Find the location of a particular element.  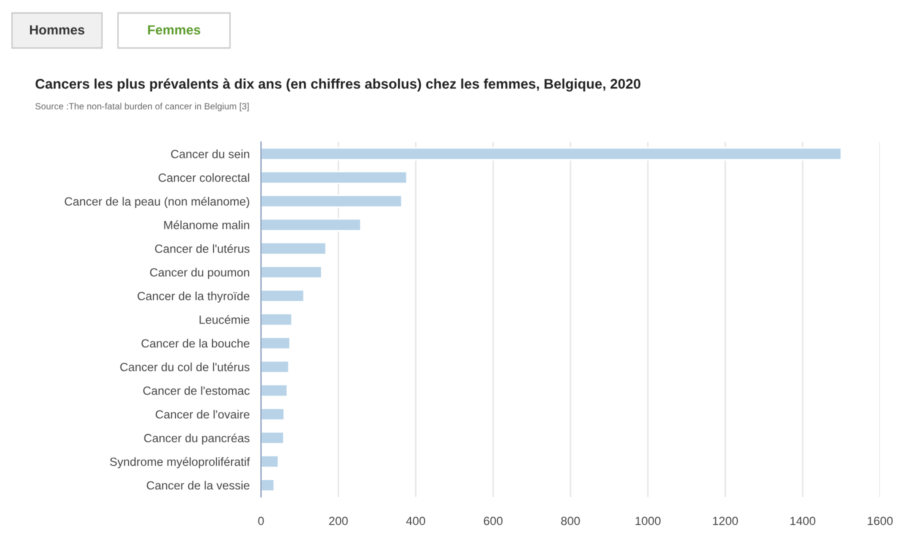

x-tick-label: 1600 is located at coordinates (880, 521).